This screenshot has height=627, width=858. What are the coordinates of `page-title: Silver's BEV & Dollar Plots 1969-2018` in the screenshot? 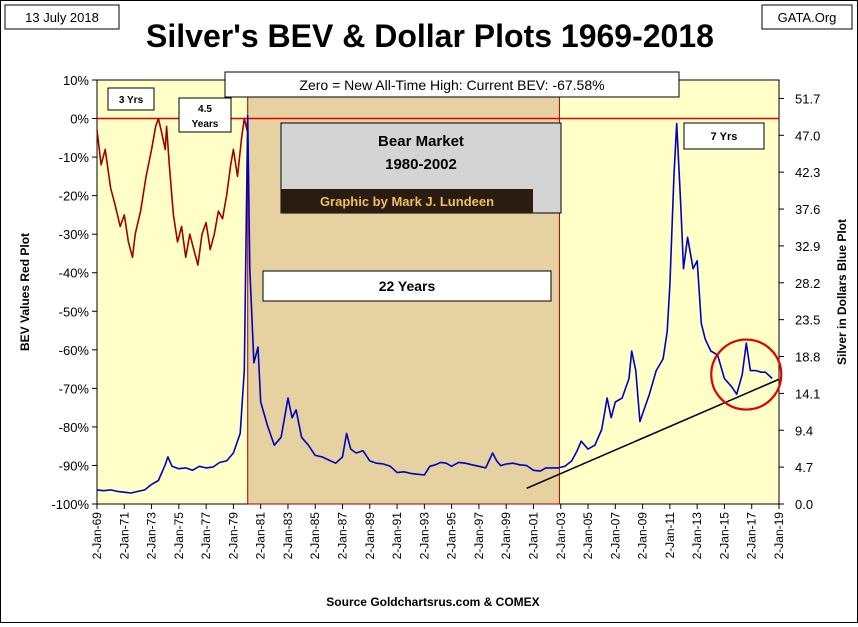 It's located at (430, 36).